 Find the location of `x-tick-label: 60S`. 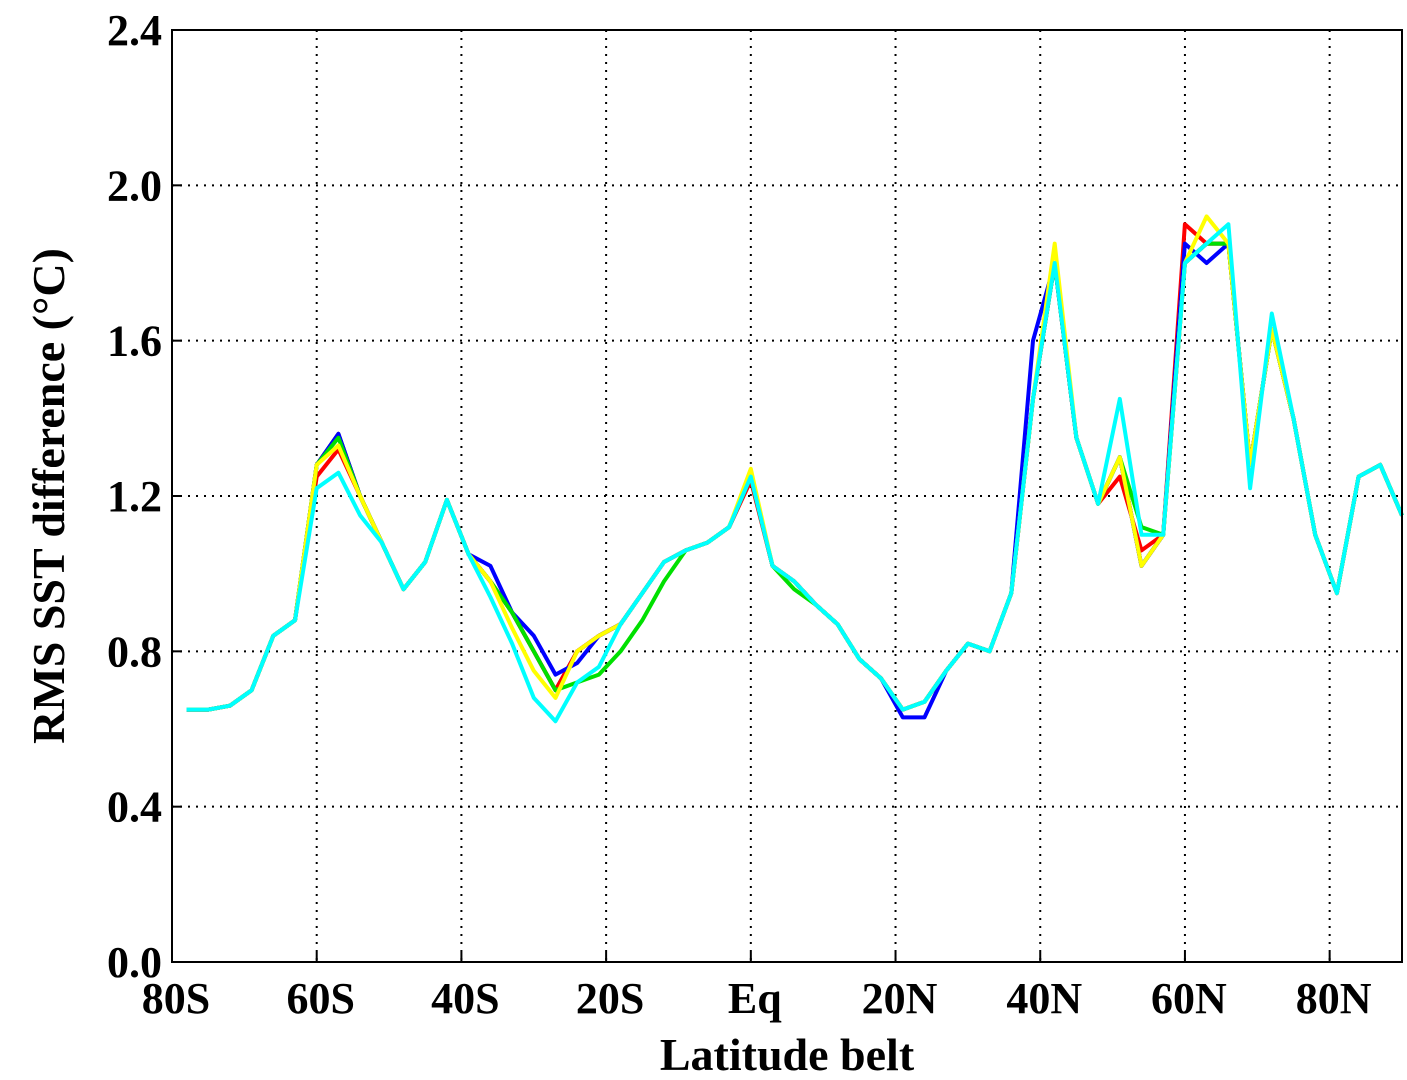

x-tick-label: 60S is located at coordinates (320, 998).